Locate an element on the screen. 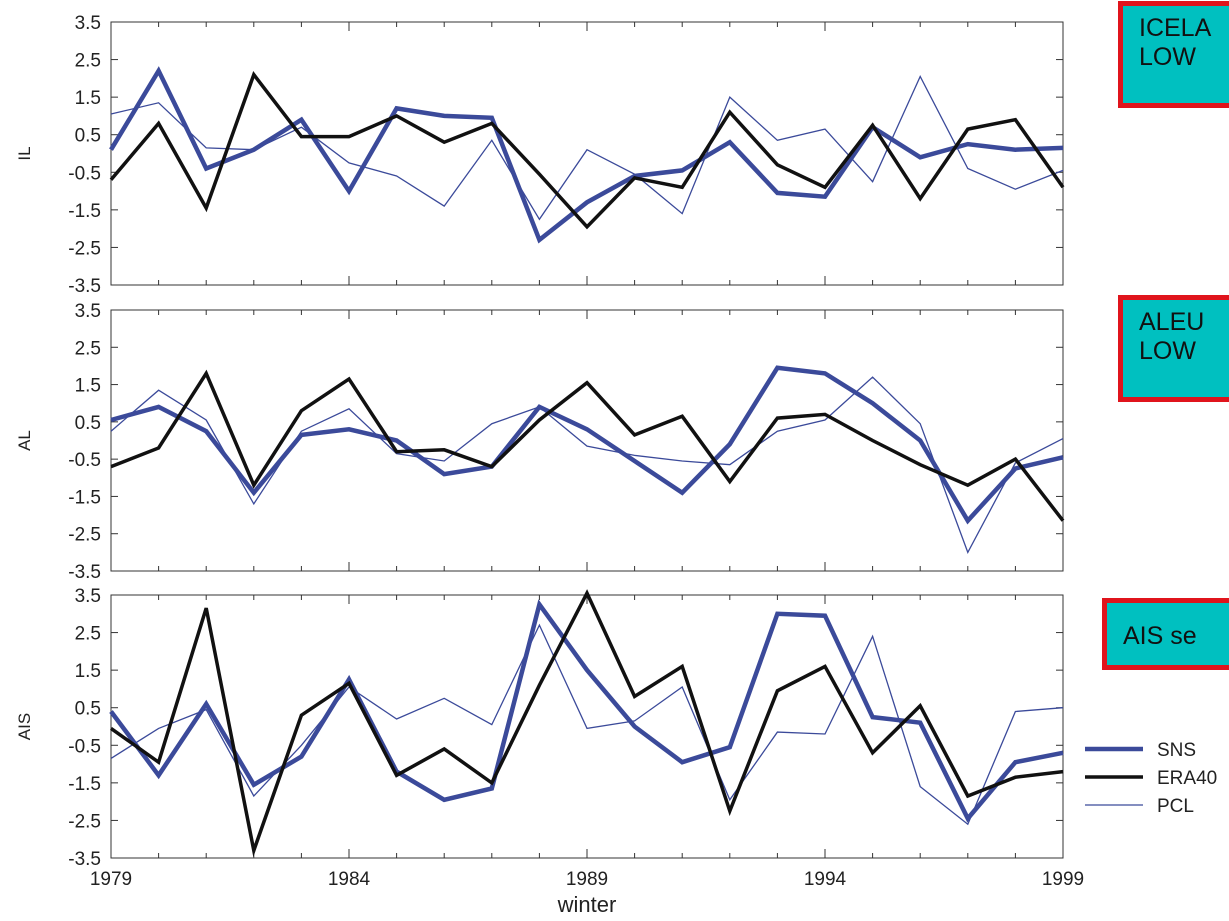  x-axis-label: winter is located at coordinates (587, 904).